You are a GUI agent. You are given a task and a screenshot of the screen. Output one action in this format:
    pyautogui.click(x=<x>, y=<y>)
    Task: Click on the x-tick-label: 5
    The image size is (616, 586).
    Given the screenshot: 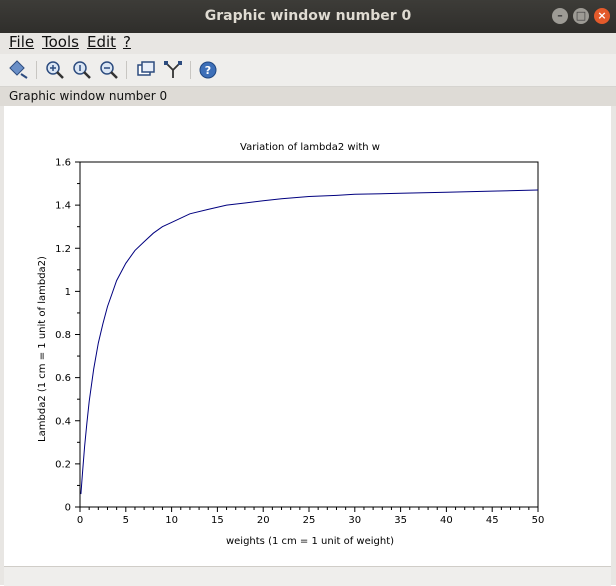 What is the action you would take?
    pyautogui.click(x=126, y=520)
    